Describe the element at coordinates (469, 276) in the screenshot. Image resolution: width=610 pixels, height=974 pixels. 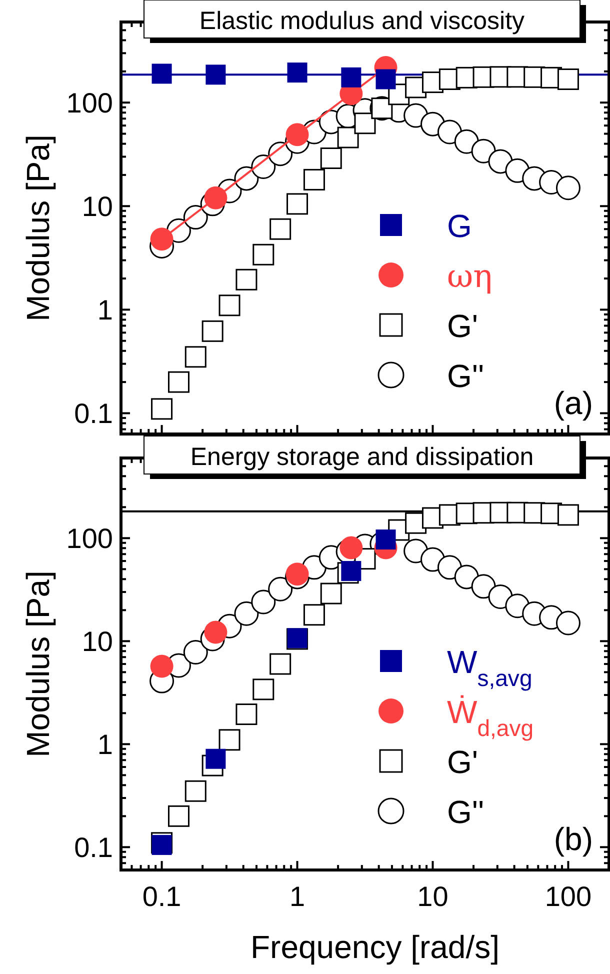
I see `legend-label: ωη` at that location.